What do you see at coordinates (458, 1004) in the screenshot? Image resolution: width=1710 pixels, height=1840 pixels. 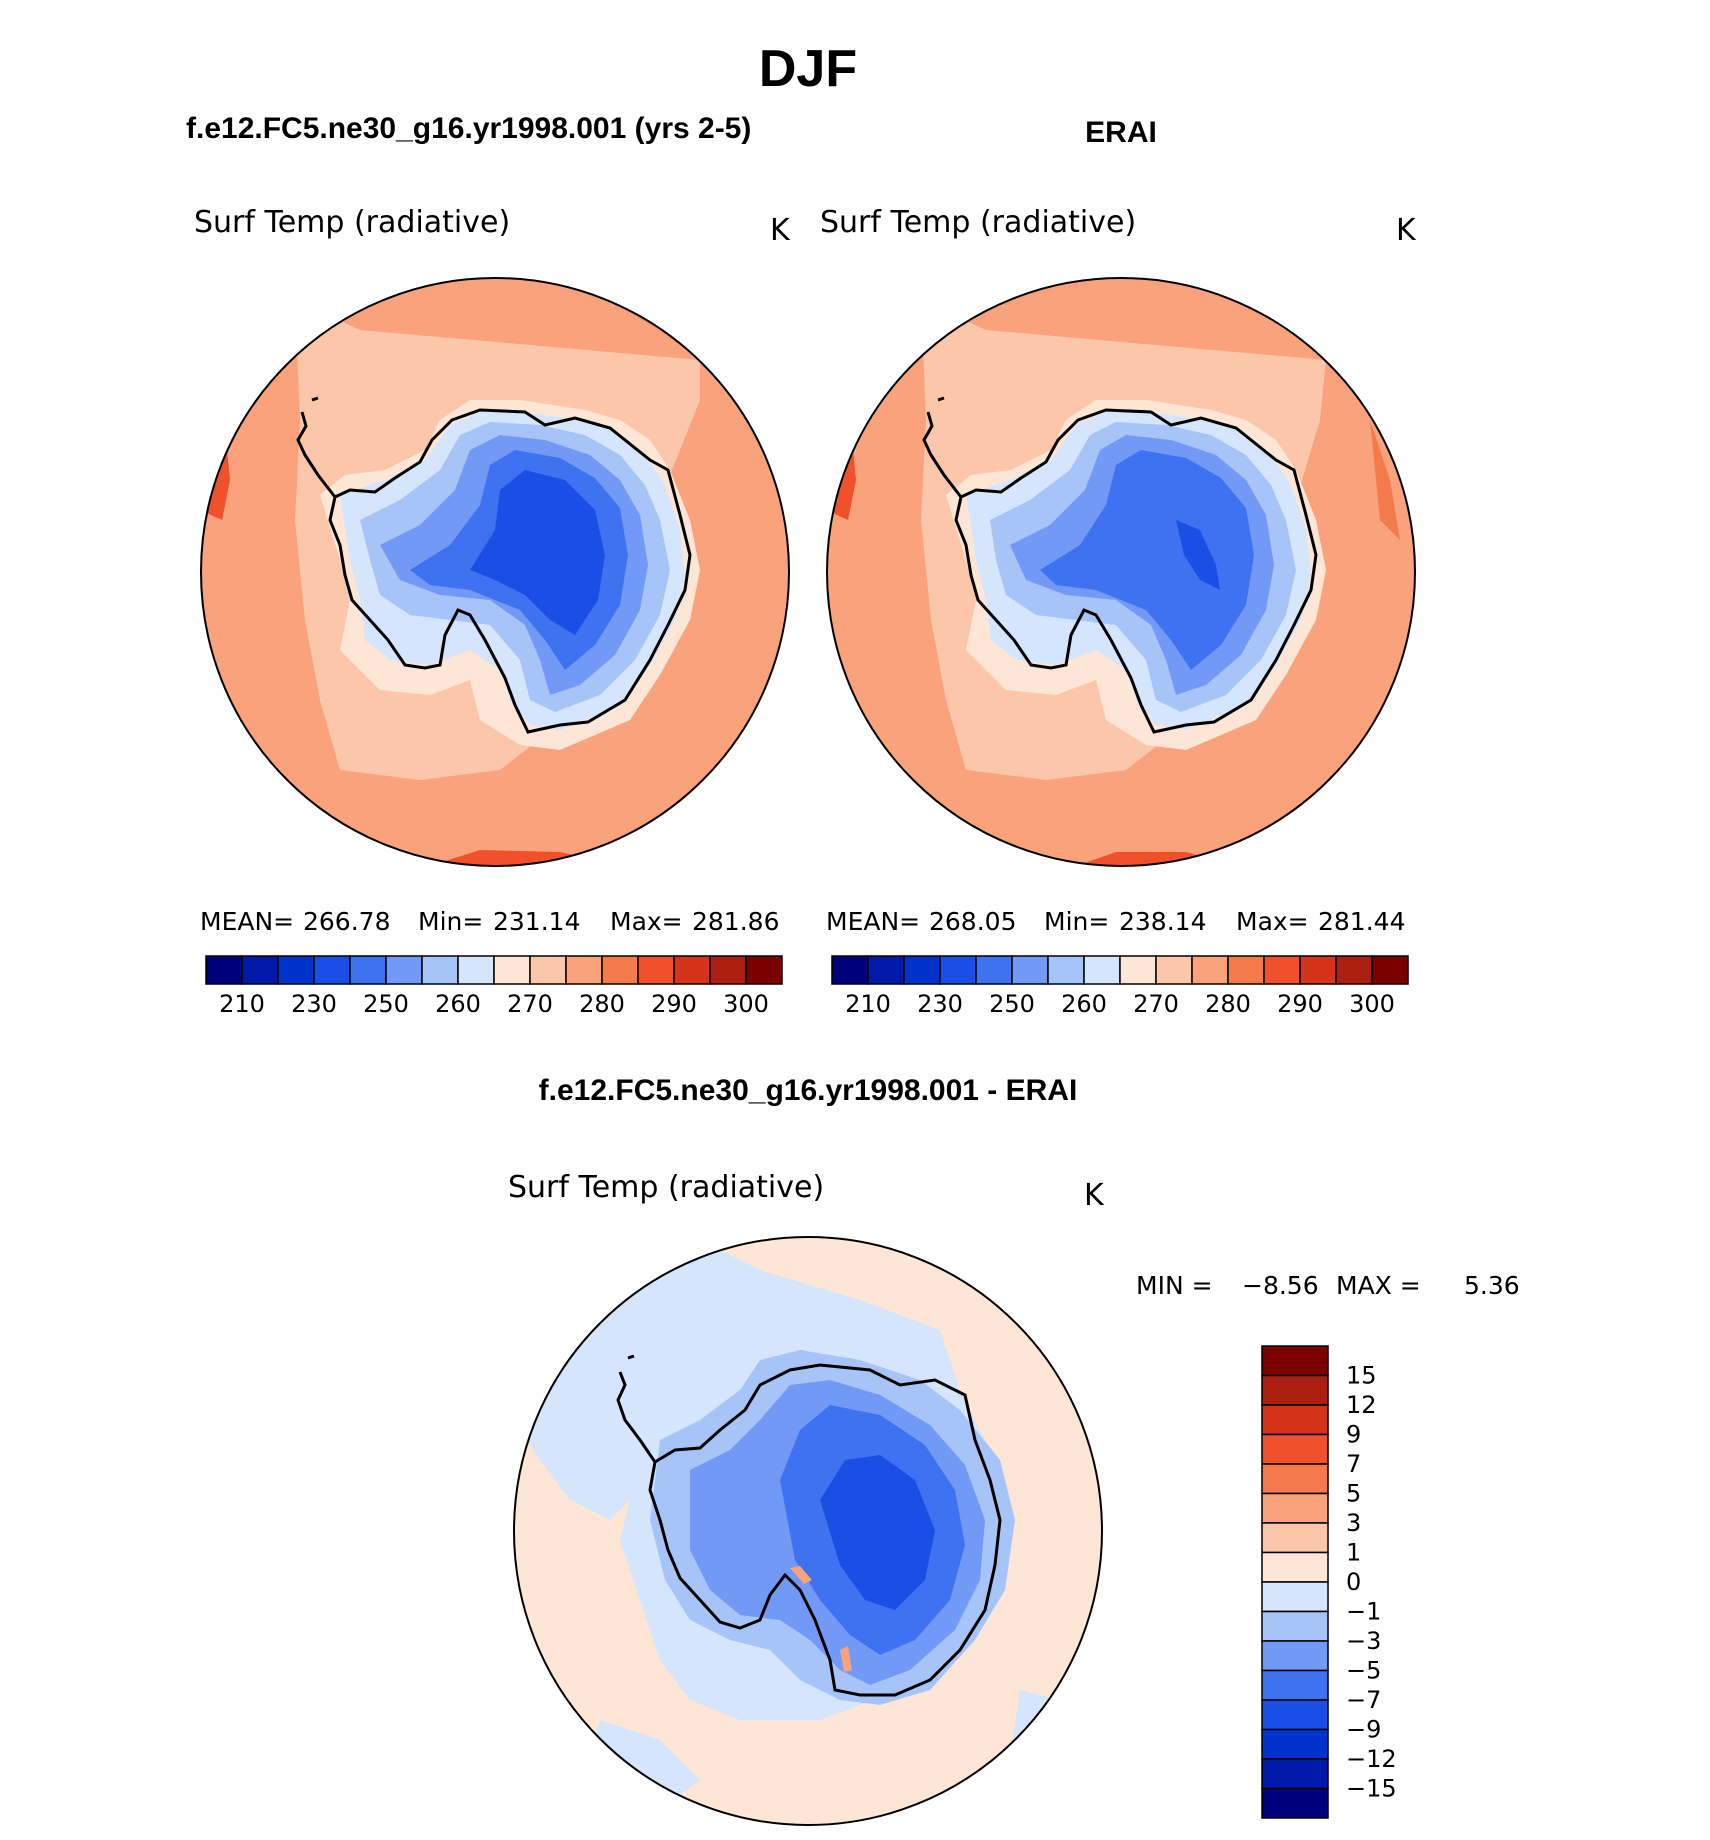 I see `colorbar-tick-label: 260` at bounding box center [458, 1004].